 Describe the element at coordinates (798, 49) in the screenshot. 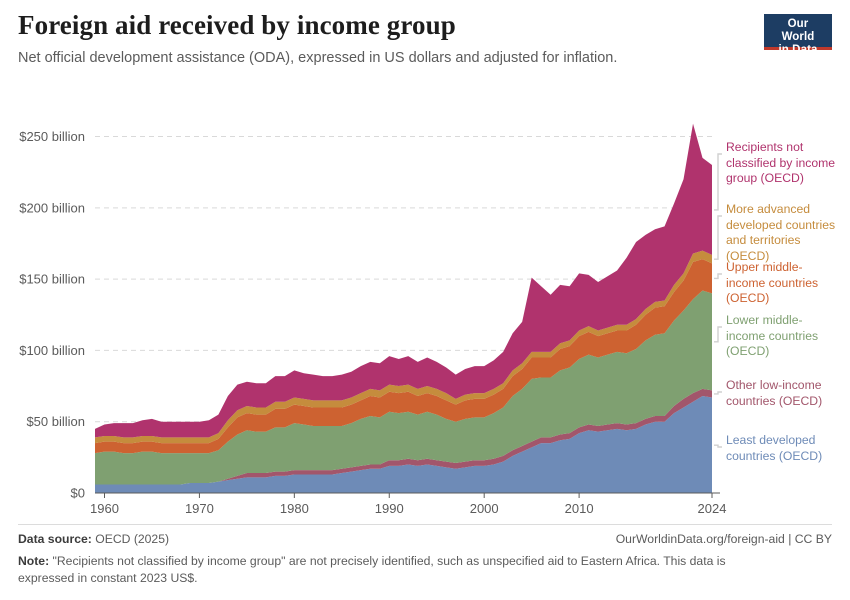

I see `owid-logo-line2: in Data` at that location.